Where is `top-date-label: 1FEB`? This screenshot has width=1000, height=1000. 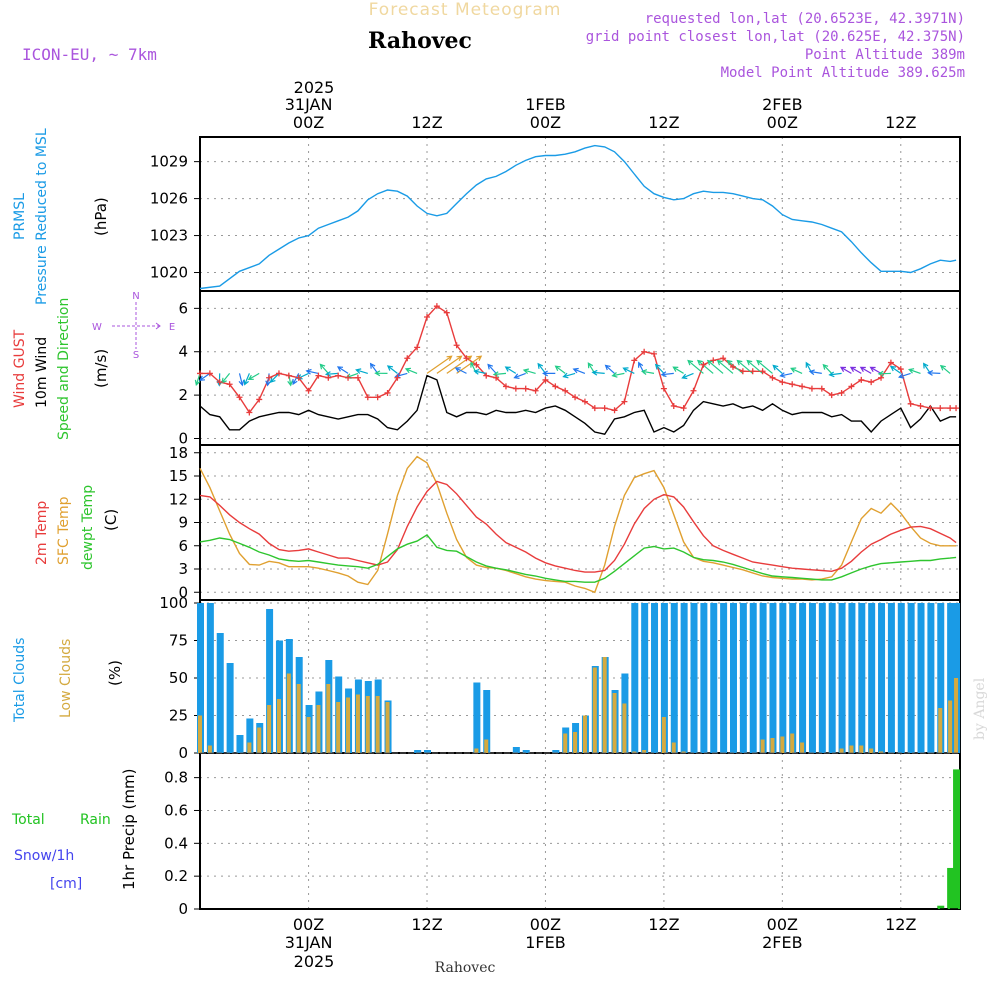 top-date-label: 1FEB is located at coordinates (545, 104).